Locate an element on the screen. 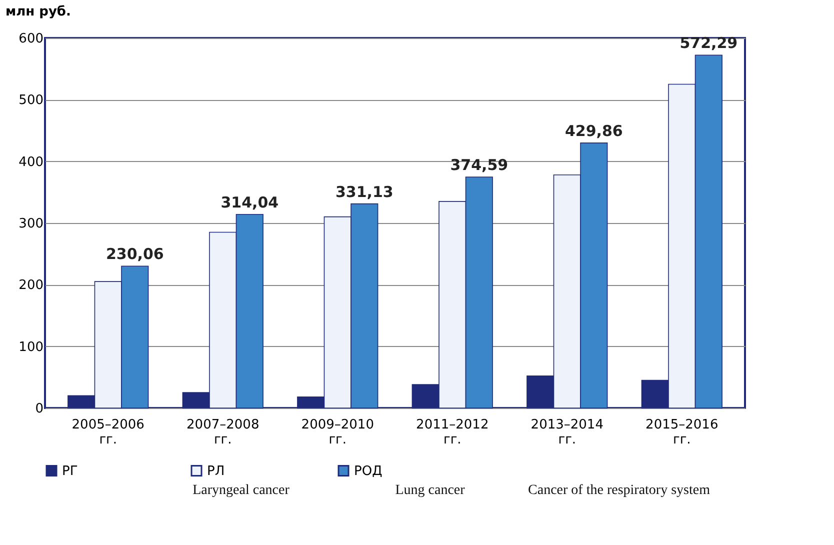  text: Cancer of the respiratory system is located at coordinates (619, 490).